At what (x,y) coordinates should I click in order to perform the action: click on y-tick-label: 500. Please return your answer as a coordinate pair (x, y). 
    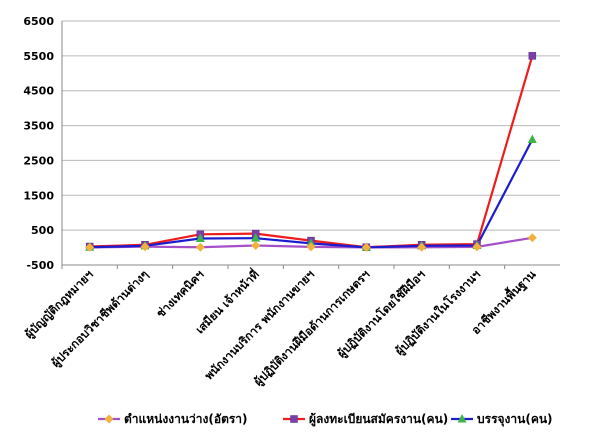
    Looking at the image, I should click on (42, 230).